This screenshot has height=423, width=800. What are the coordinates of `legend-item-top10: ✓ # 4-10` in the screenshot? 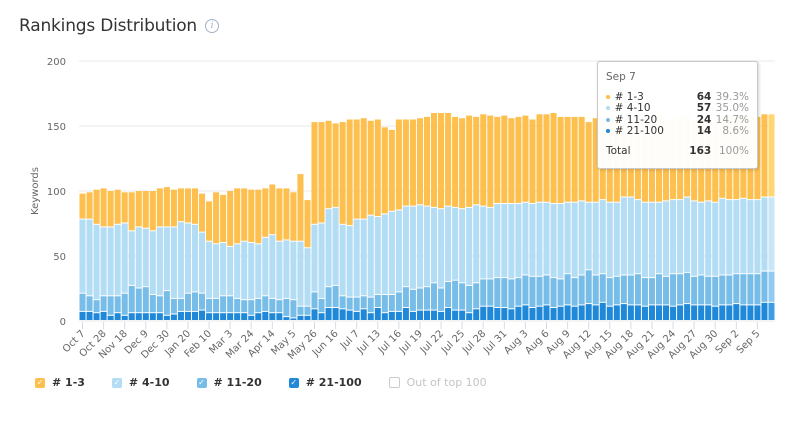 It's located at (140, 382).